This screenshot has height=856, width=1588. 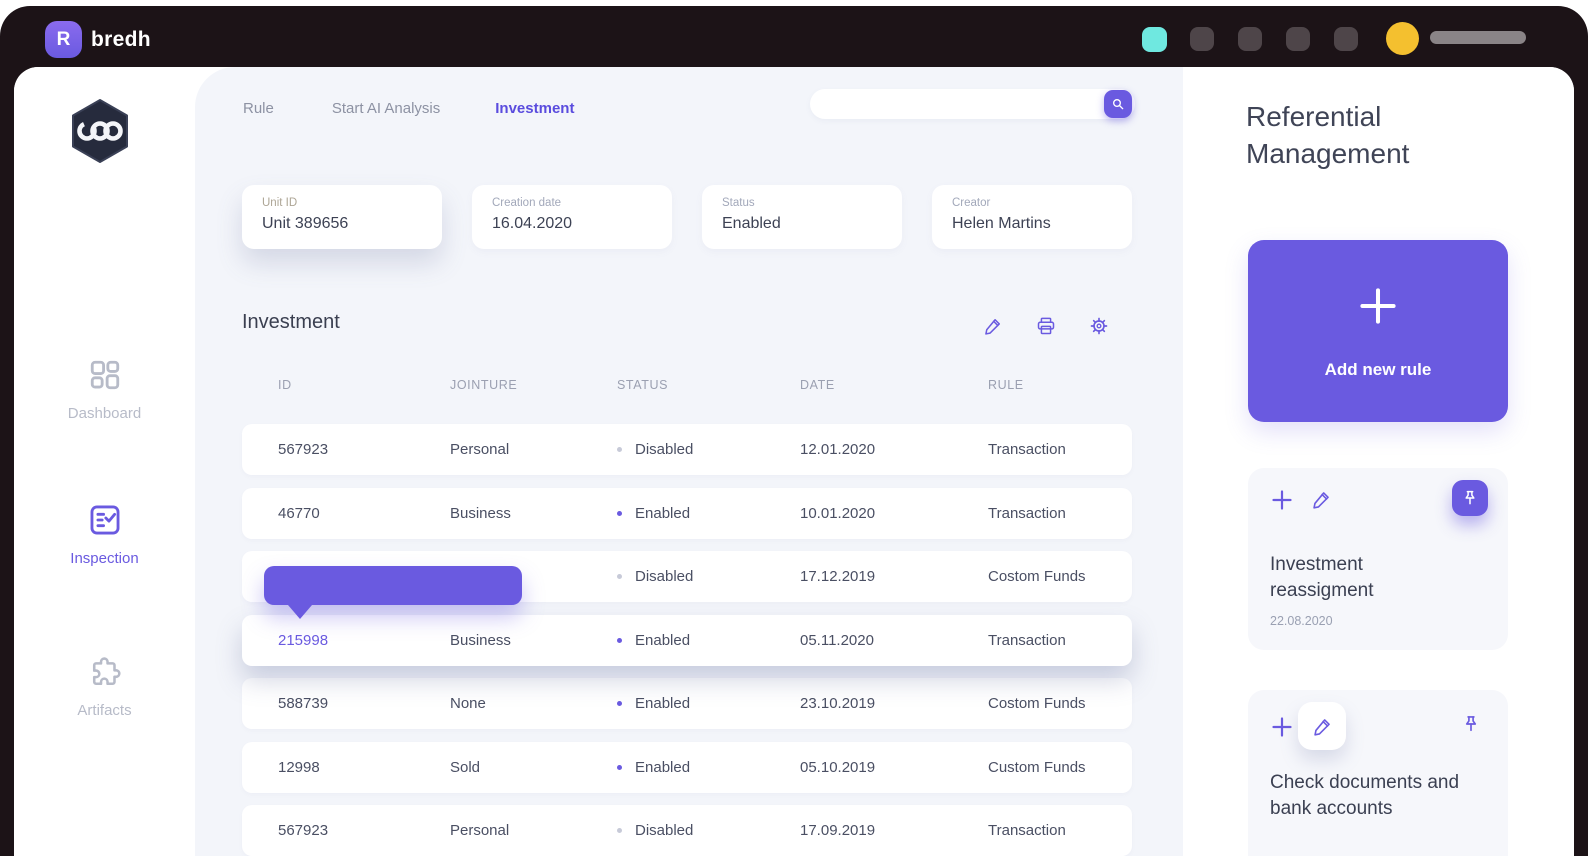 I want to click on window-control-pill, so click(x=1478, y=37).